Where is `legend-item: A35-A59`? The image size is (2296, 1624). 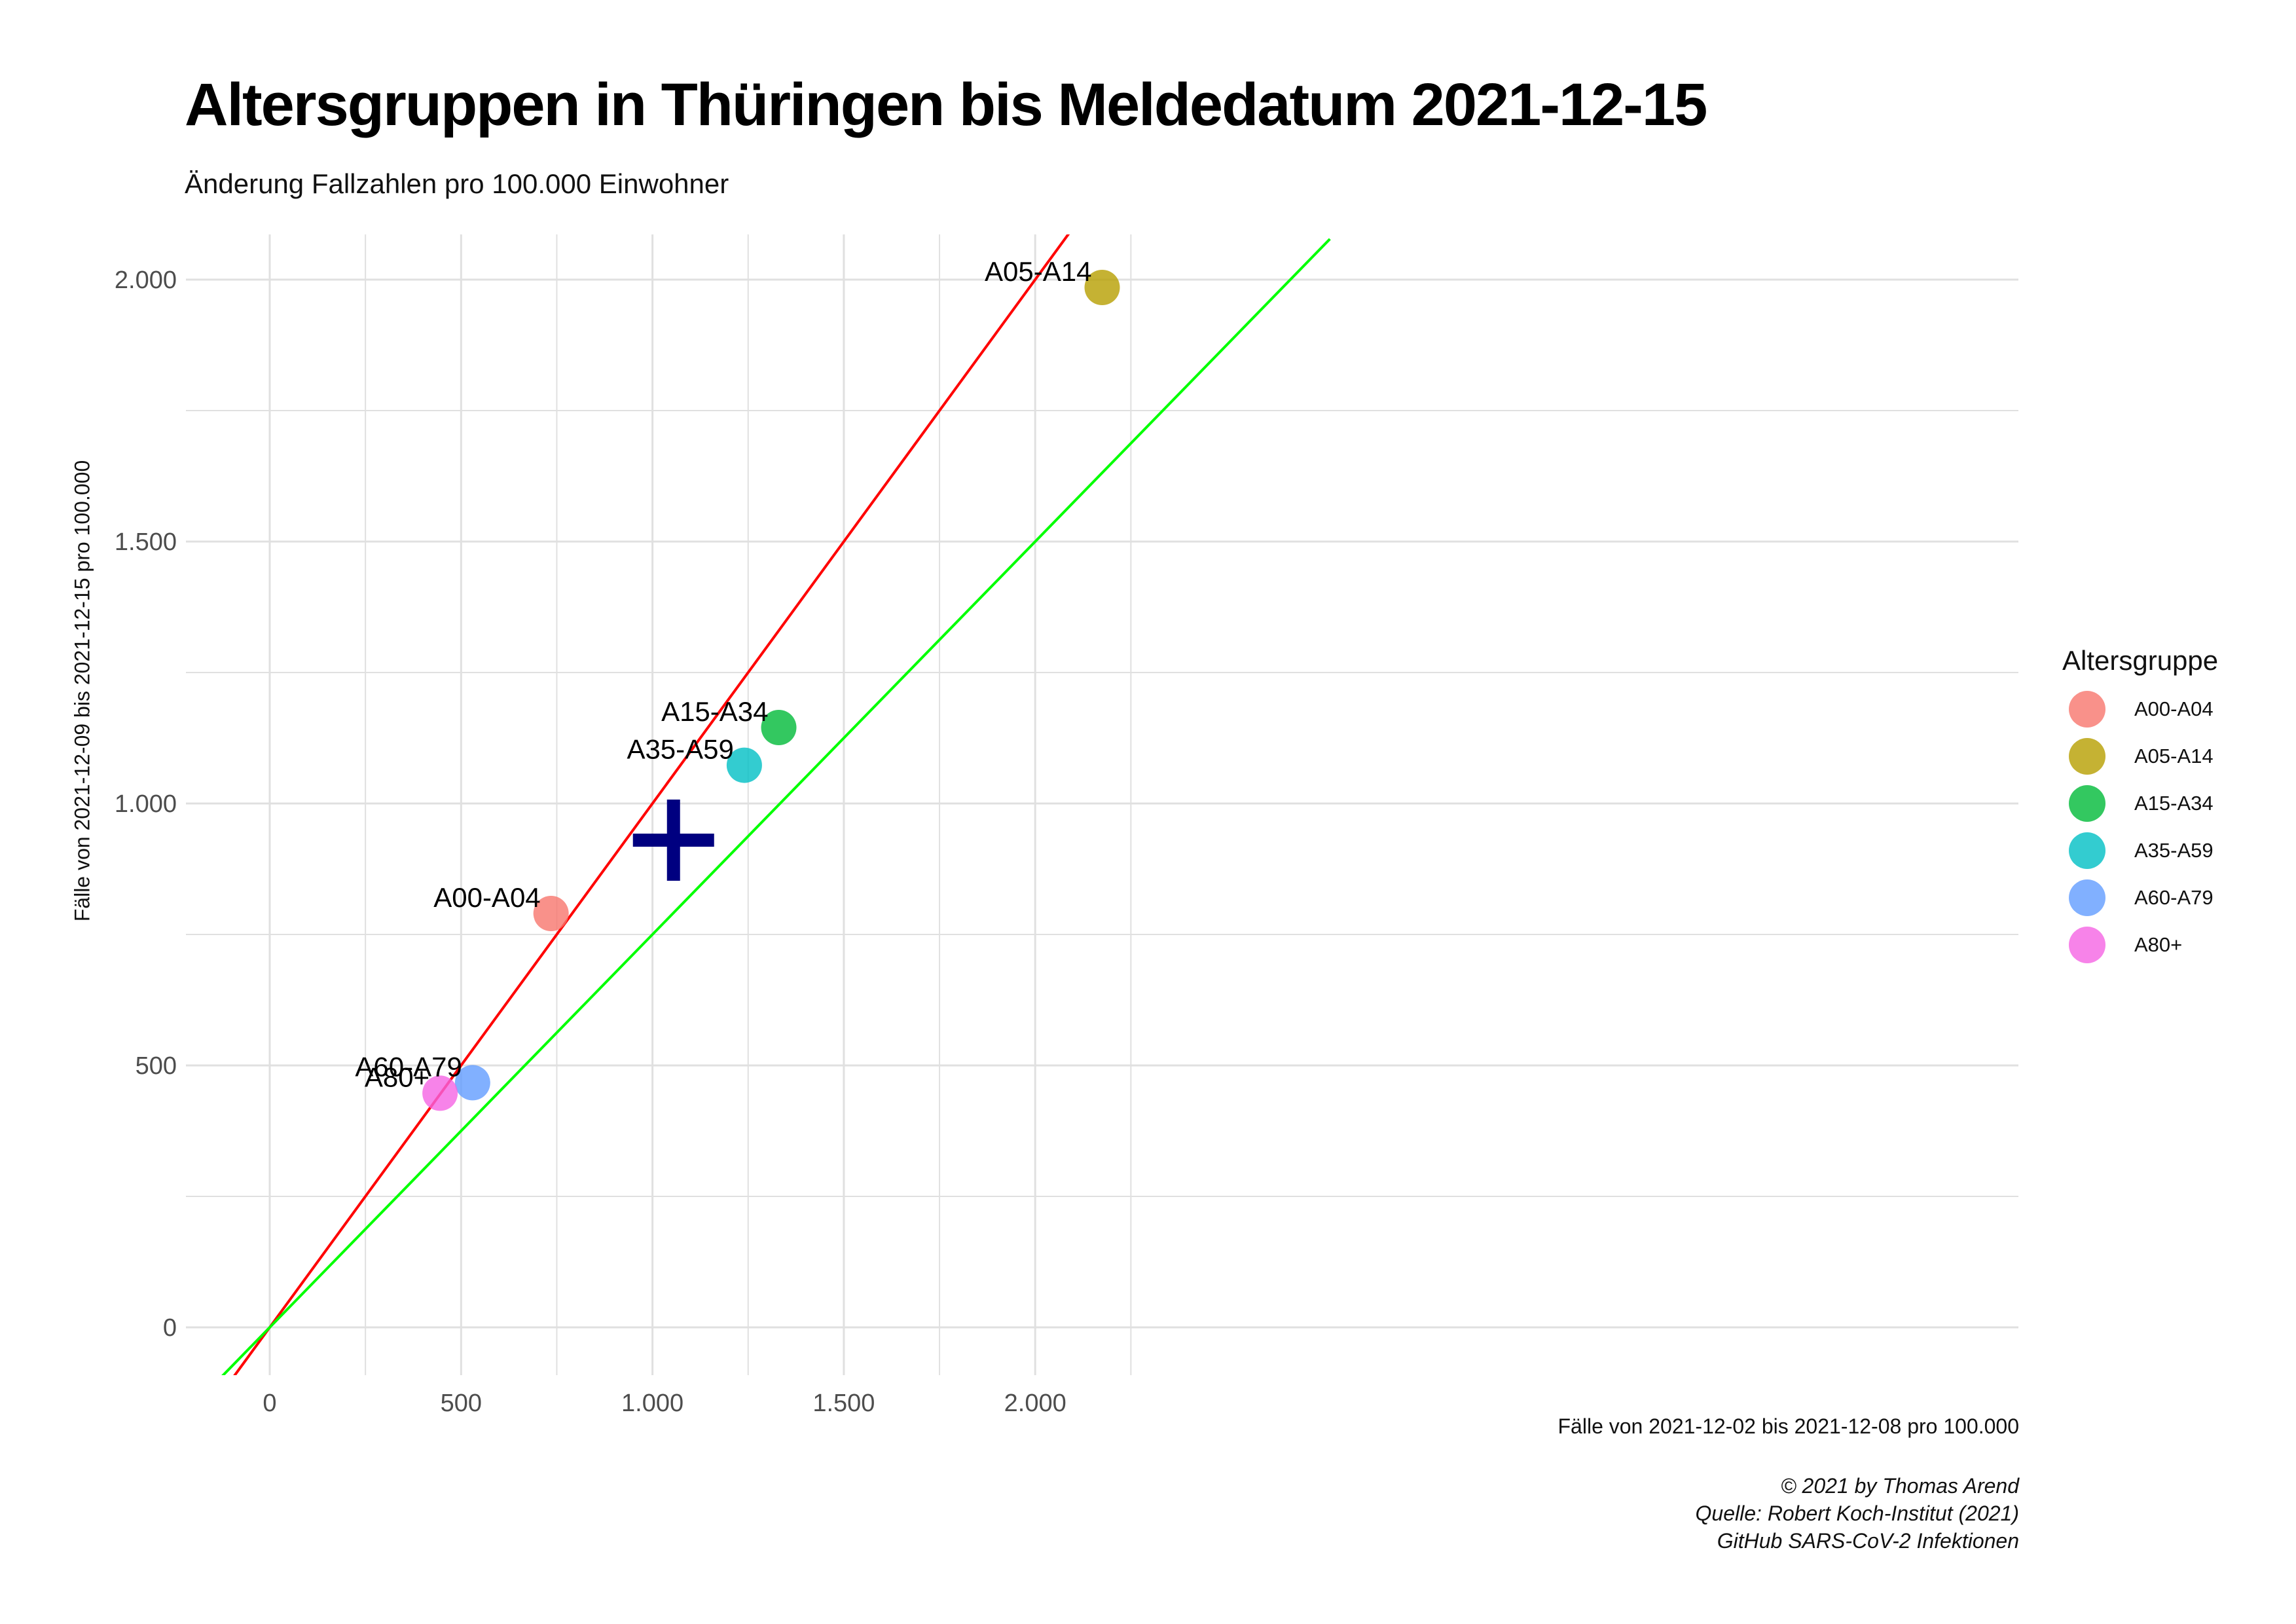
legend-item: A35-A59 is located at coordinates (2140, 850).